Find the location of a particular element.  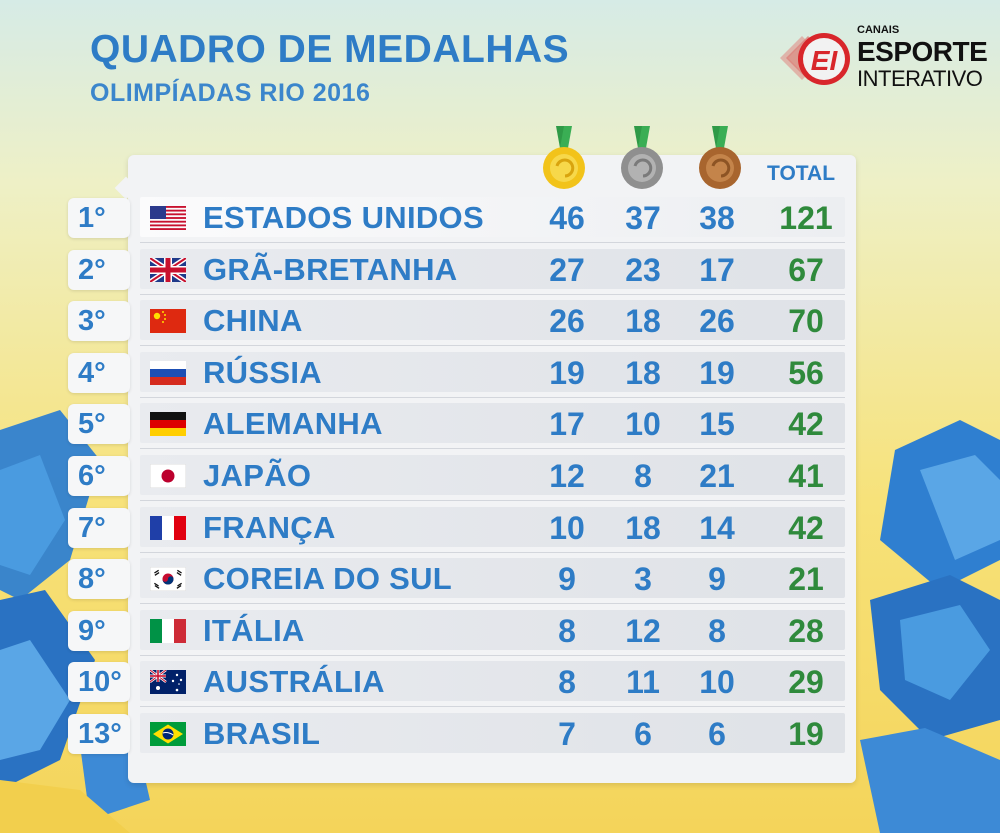

bronze-count: 8 is located at coordinates (717, 630).